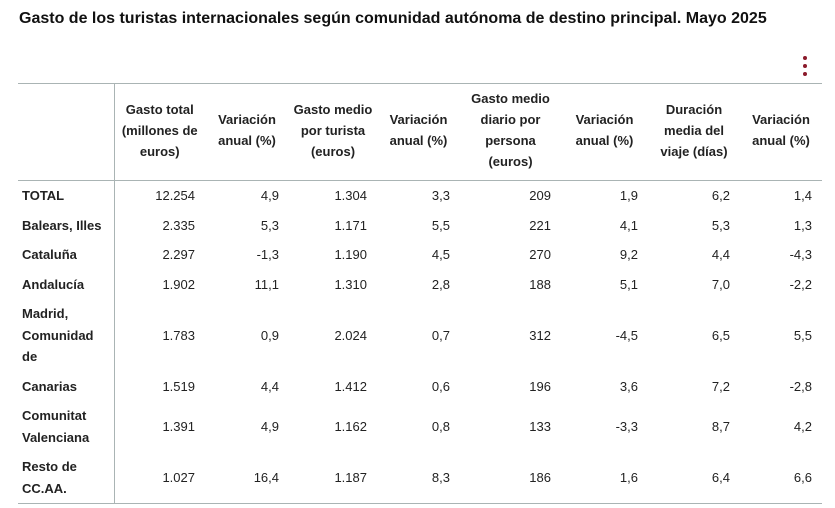  What do you see at coordinates (267, 254) in the screenshot?
I see `table-cell: -1,3` at bounding box center [267, 254].